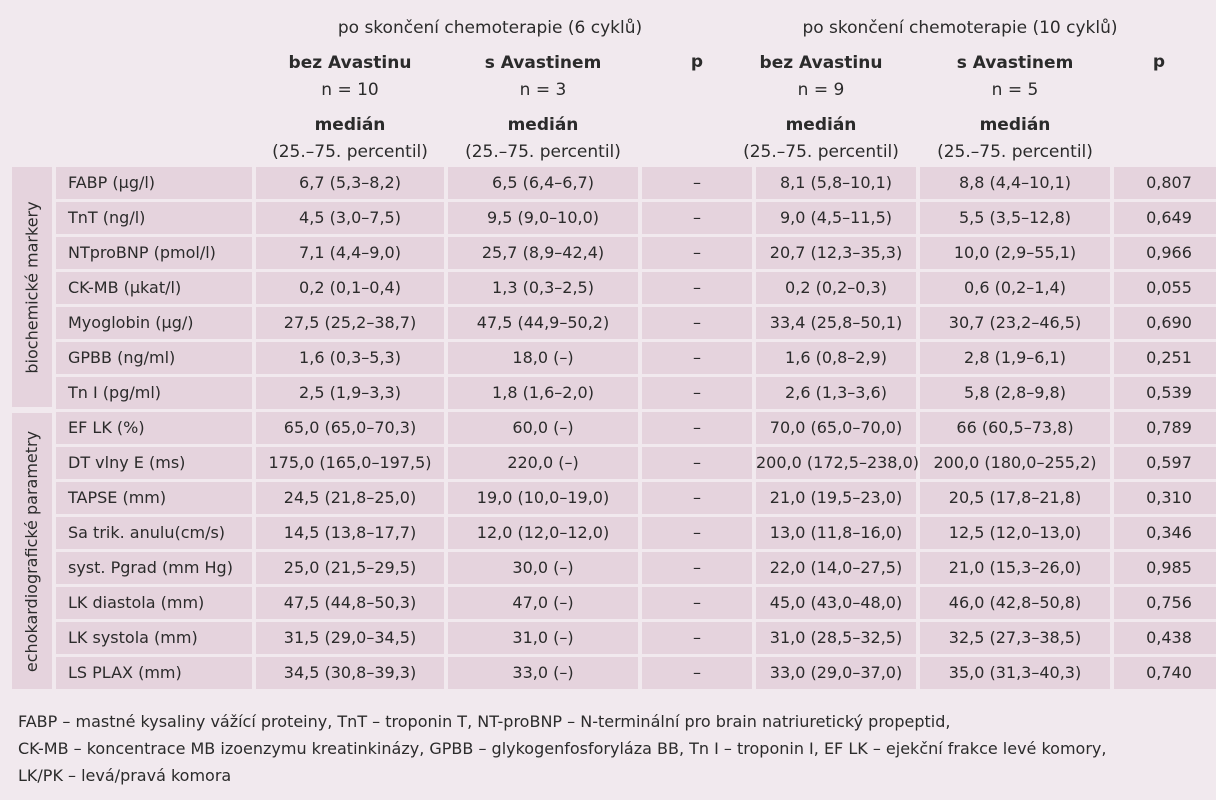  What do you see at coordinates (490, 28) in the screenshot?
I see `group-header-6-cycles: po skončení chemoterapie (6 cyklů)` at bounding box center [490, 28].